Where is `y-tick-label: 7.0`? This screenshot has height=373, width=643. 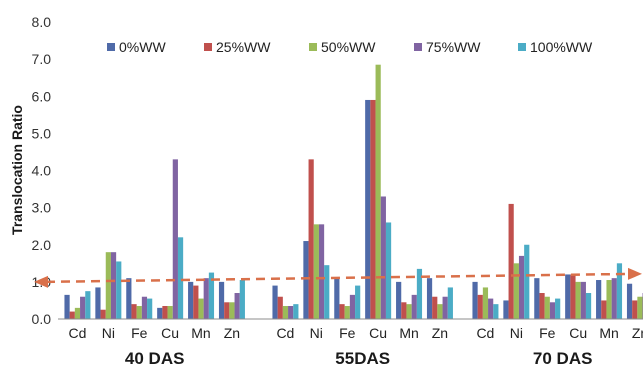 y-tick-label: 7.0 is located at coordinates (42, 59).